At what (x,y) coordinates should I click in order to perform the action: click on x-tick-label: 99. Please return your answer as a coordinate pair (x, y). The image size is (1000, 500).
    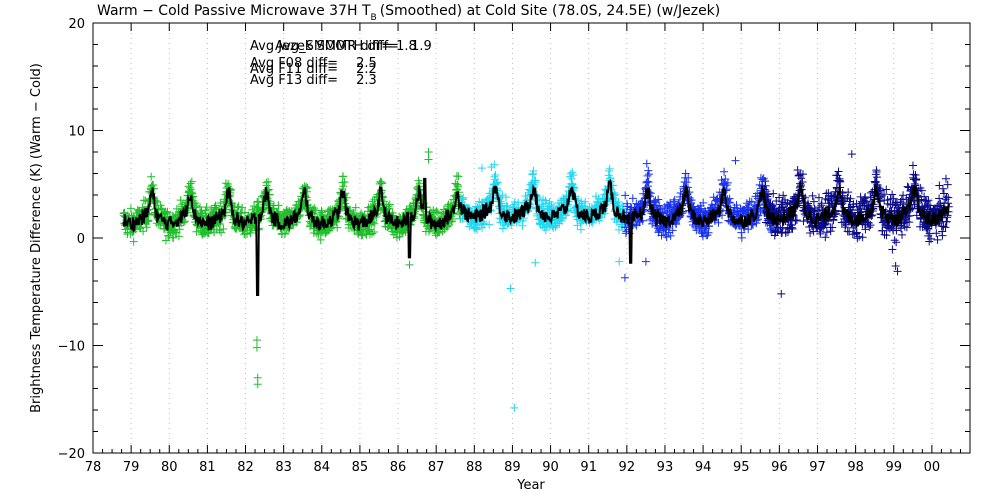
    Looking at the image, I should click on (893, 467).